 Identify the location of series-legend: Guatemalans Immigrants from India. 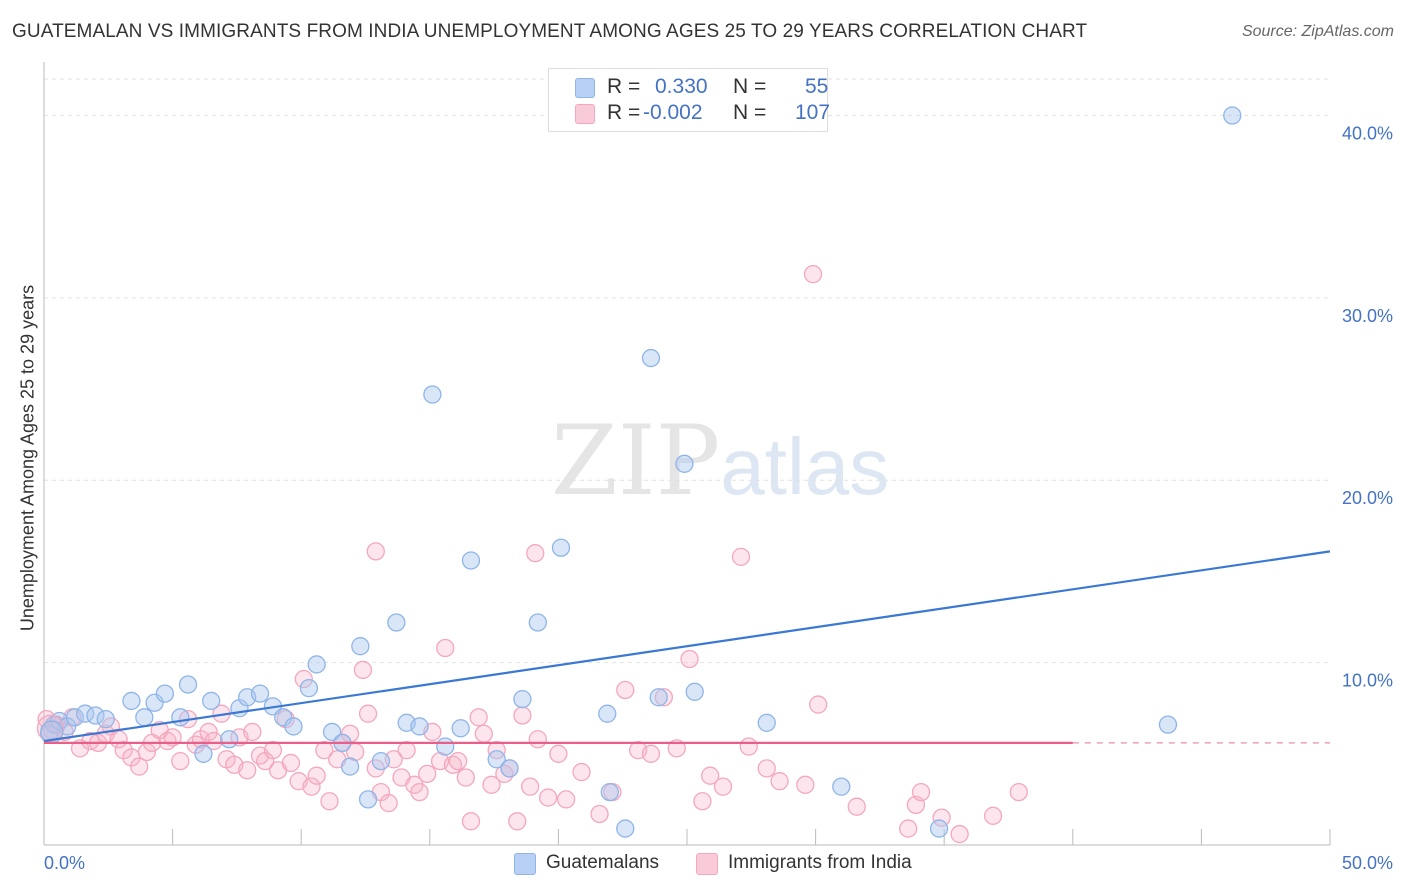
(703, 865).